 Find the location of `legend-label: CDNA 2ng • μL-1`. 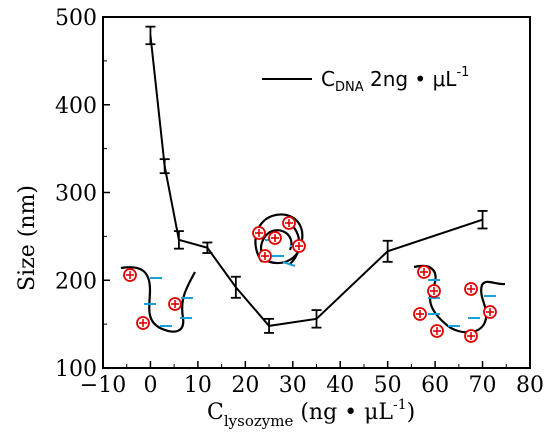

legend-label: CDNA 2ng • μL-1 is located at coordinates (395, 80).